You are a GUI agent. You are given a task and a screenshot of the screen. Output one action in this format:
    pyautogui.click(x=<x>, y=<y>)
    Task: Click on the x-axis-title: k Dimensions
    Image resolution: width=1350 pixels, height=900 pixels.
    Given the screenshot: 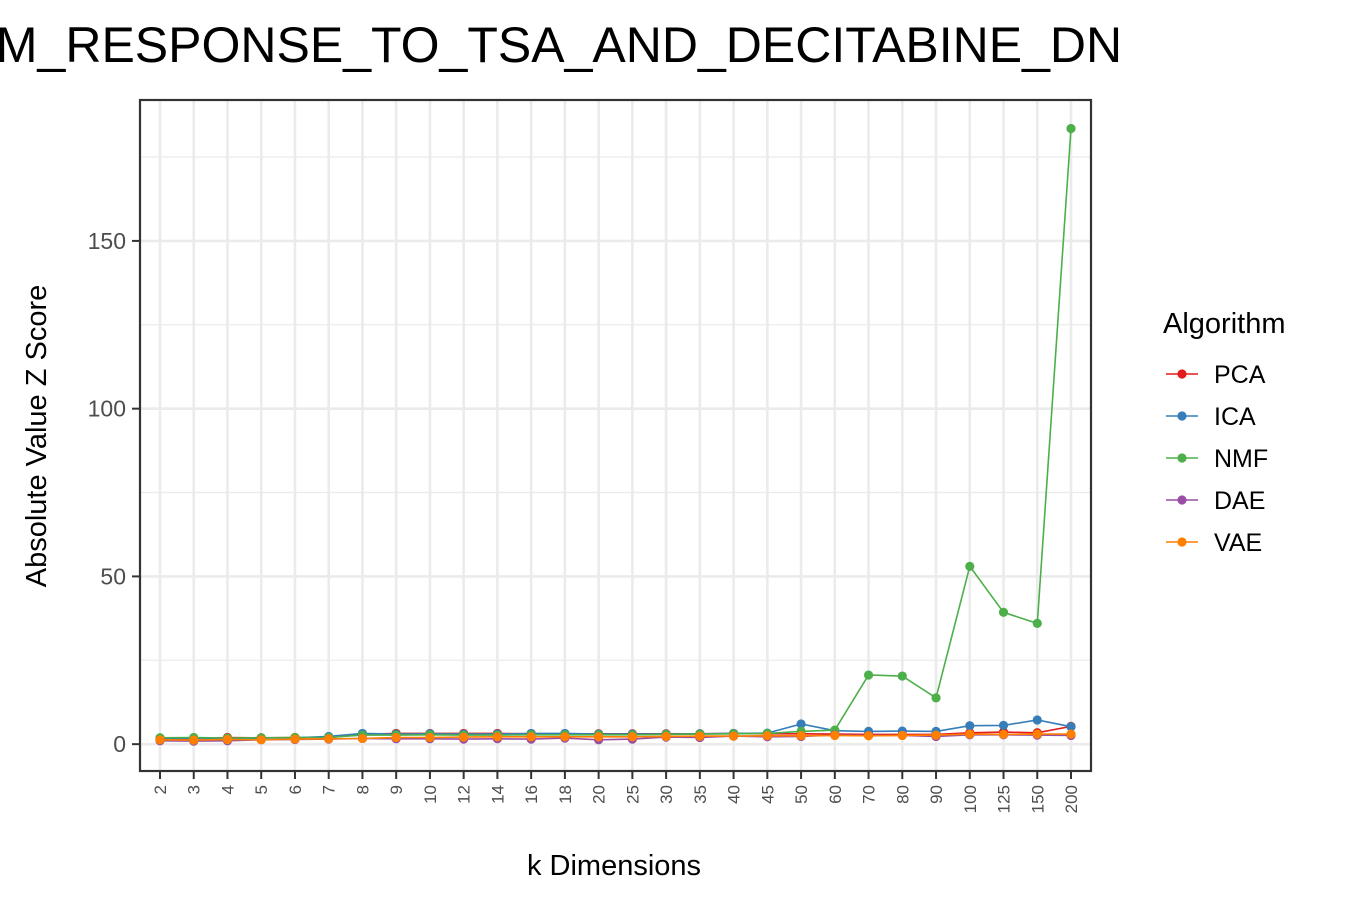 What is the action you would take?
    pyautogui.click(x=614, y=866)
    